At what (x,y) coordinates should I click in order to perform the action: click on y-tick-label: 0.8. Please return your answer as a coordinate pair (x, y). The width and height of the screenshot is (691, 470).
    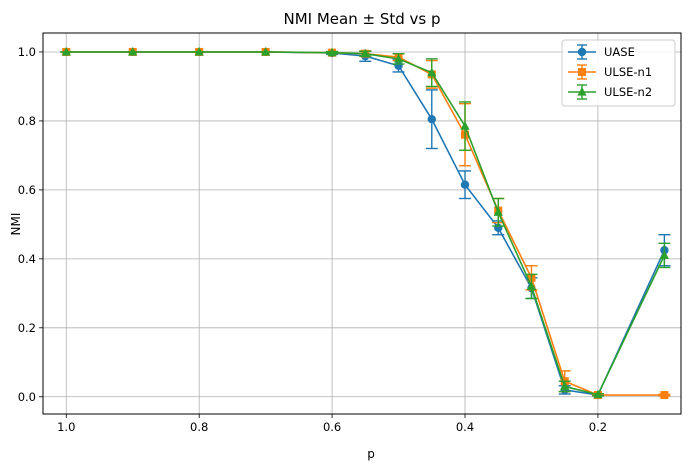
    Looking at the image, I should click on (27, 121).